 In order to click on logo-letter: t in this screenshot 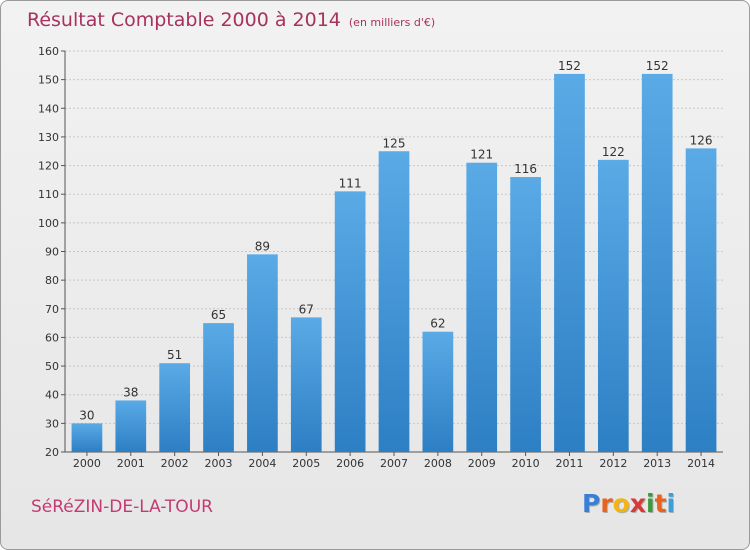, I will do `click(660, 503)`.